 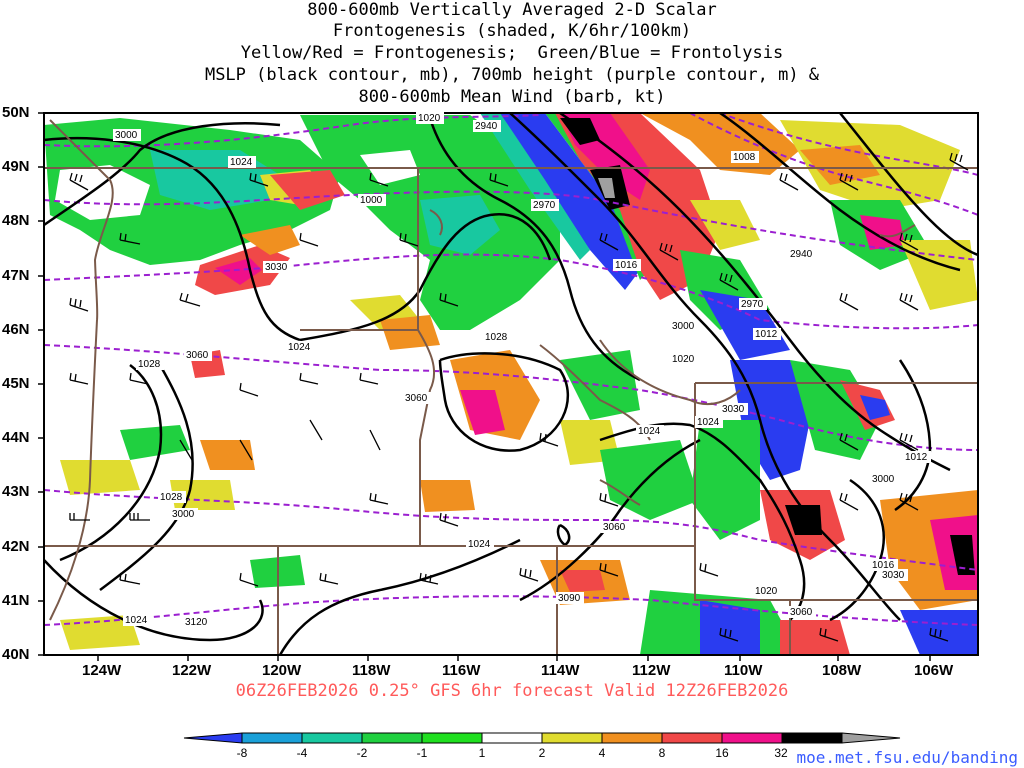 What do you see at coordinates (16, 112) in the screenshot?
I see `lat-label: 50N` at bounding box center [16, 112].